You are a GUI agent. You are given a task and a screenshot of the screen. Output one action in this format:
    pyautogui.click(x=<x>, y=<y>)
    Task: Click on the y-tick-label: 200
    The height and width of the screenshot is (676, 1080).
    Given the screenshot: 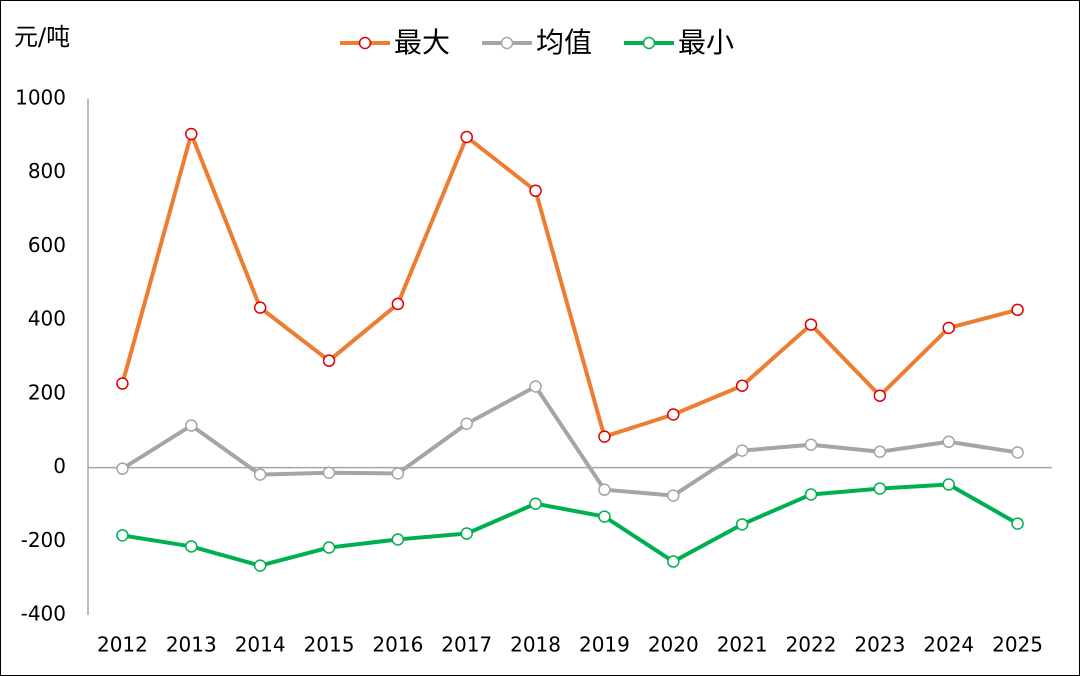 What is the action you would take?
    pyautogui.click(x=47, y=392)
    